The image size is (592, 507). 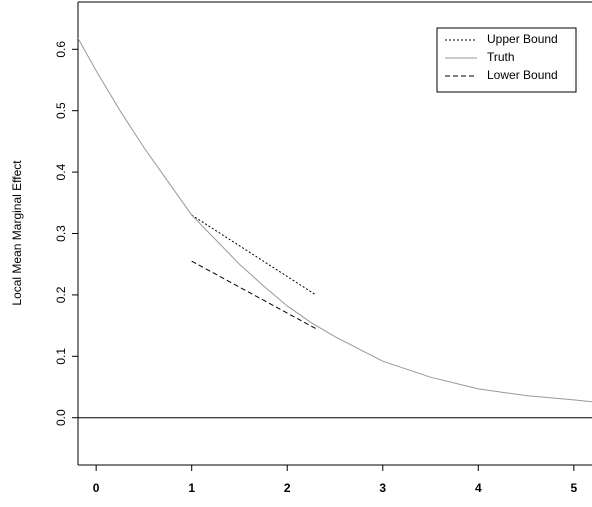 What do you see at coordinates (96, 488) in the screenshot?
I see `x-tick-label: 0` at bounding box center [96, 488].